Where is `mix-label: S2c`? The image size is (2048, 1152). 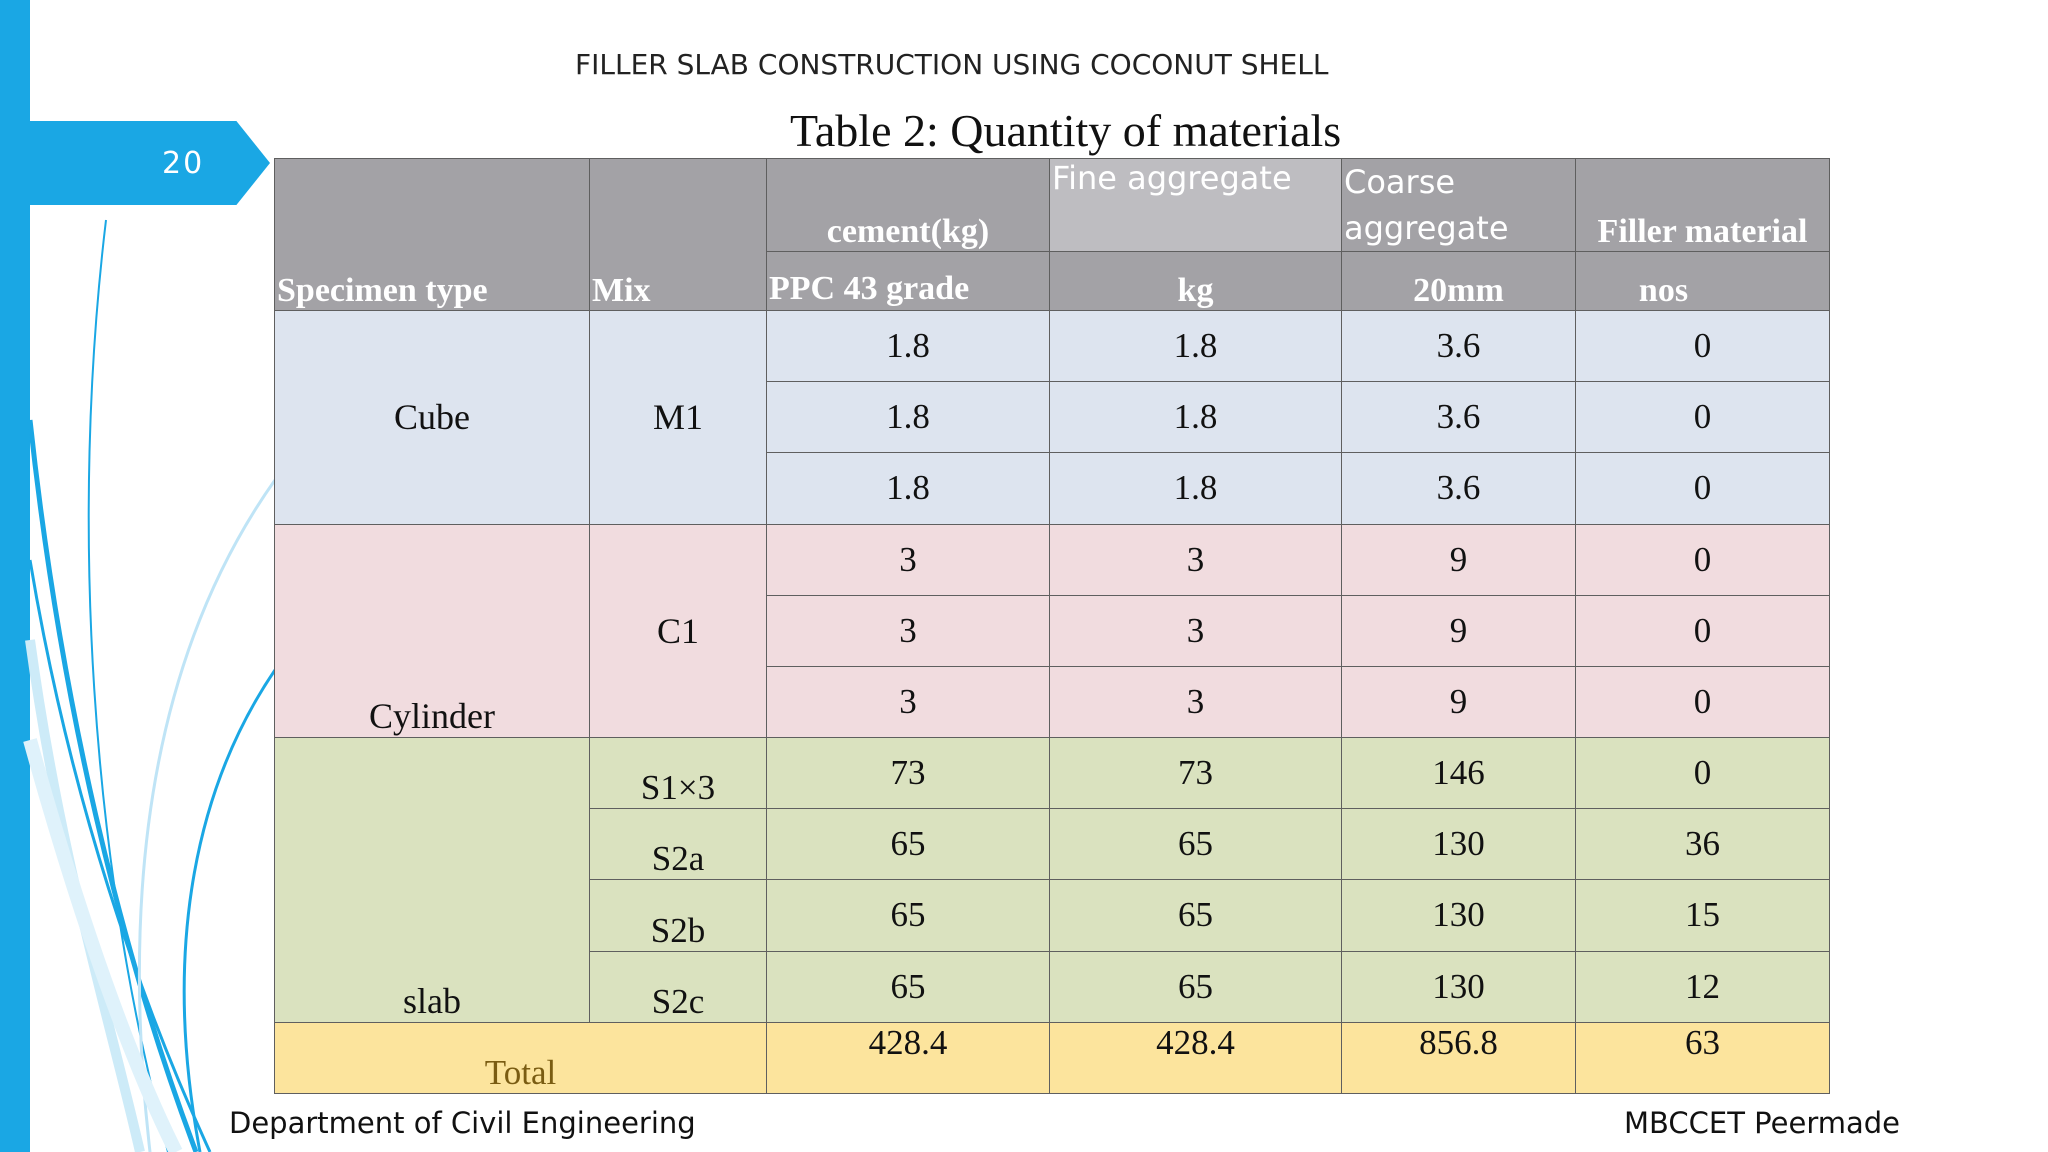 mix-label: S2c is located at coordinates (678, 986).